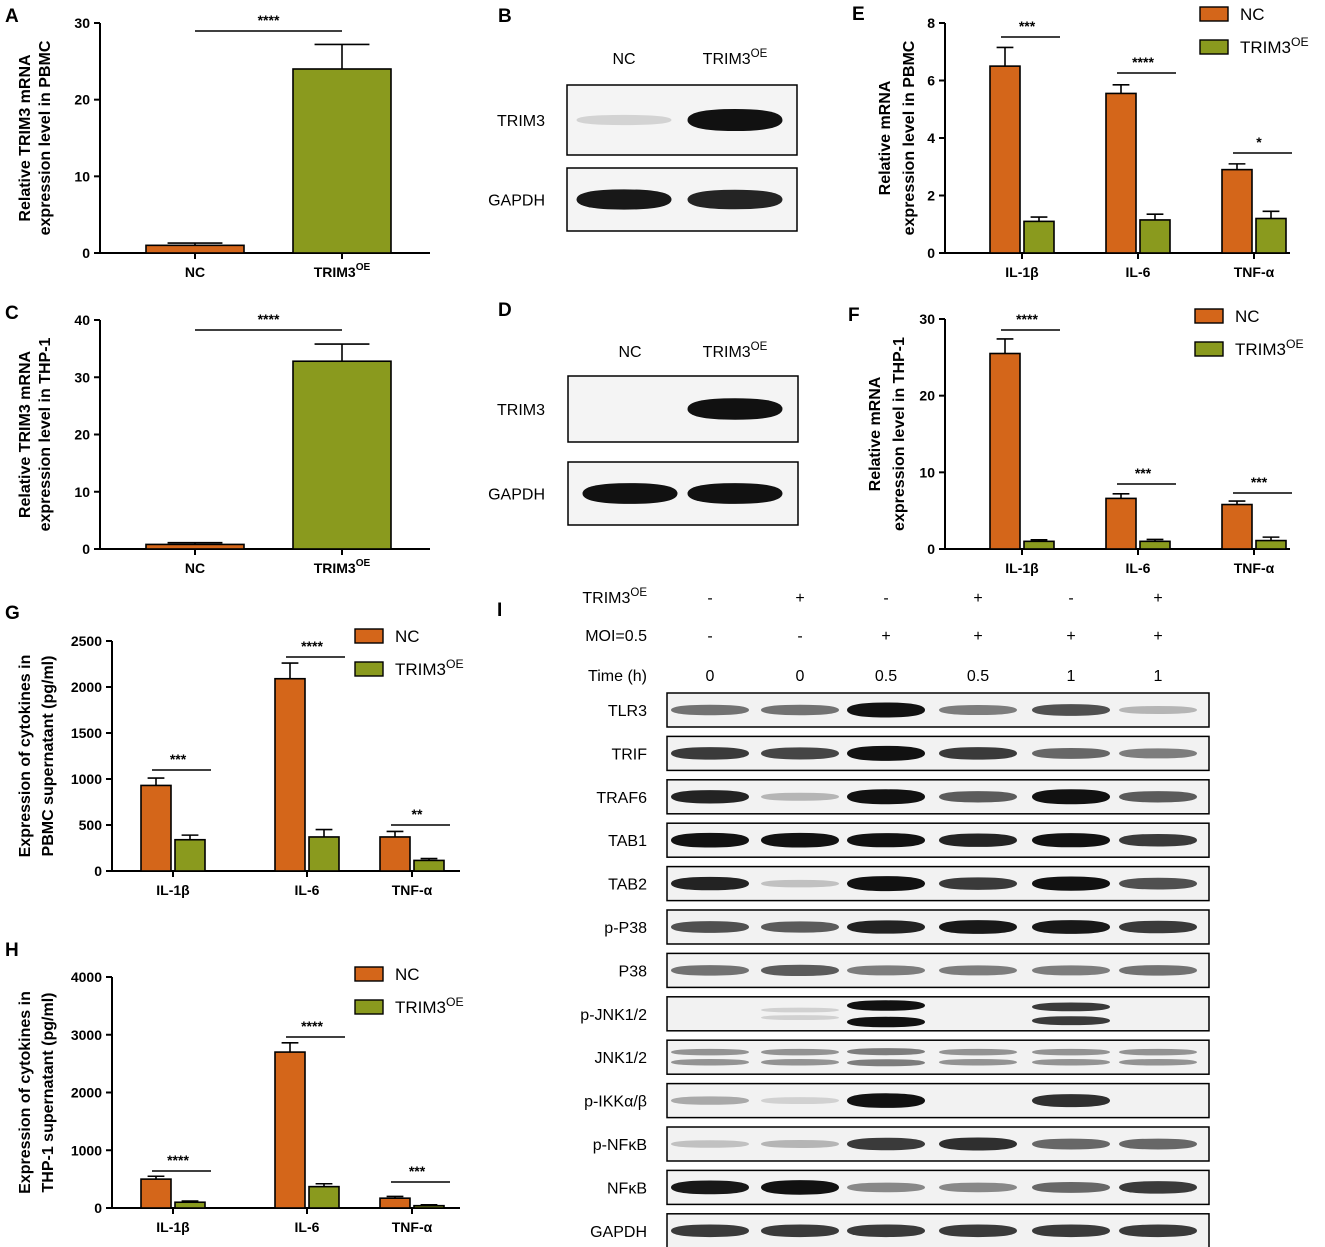 Image resolution: width=1325 pixels, height=1247 pixels. I want to click on significance-label: **, so click(417, 814).